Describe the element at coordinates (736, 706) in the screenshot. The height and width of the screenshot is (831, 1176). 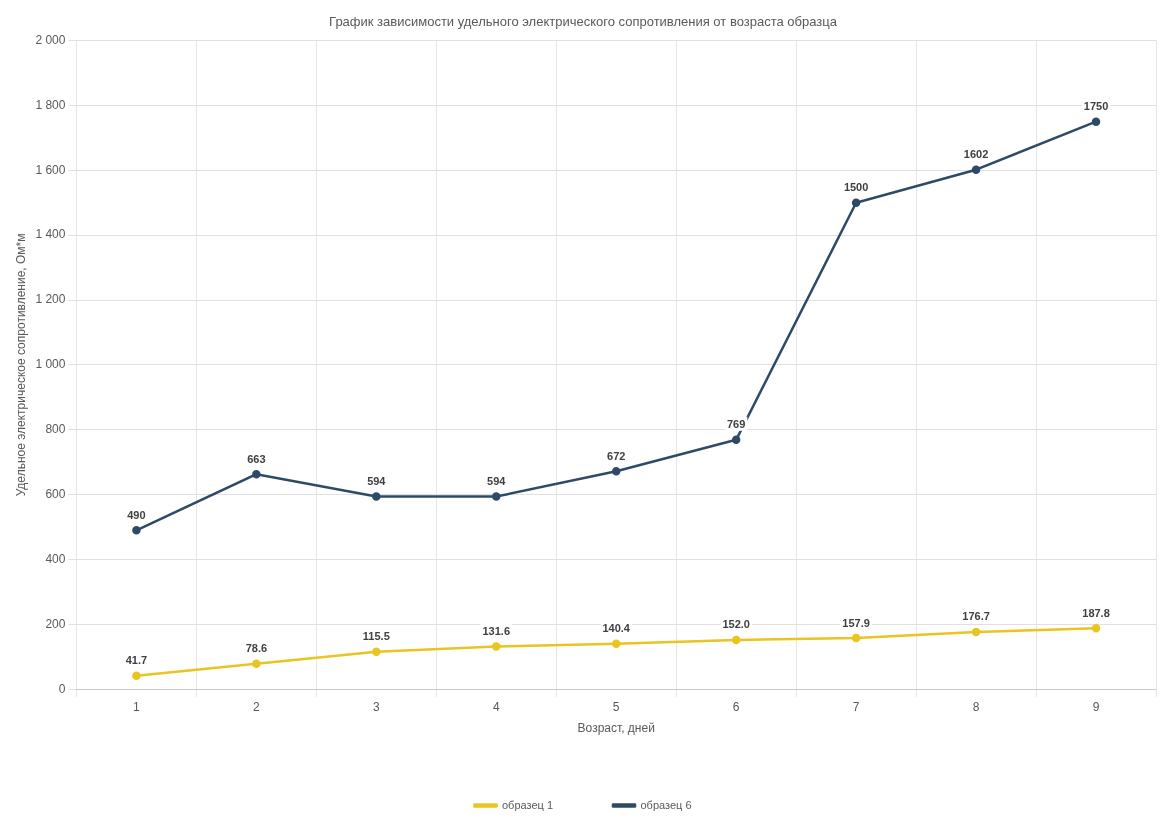
I see `x-tick-label: 6` at that location.